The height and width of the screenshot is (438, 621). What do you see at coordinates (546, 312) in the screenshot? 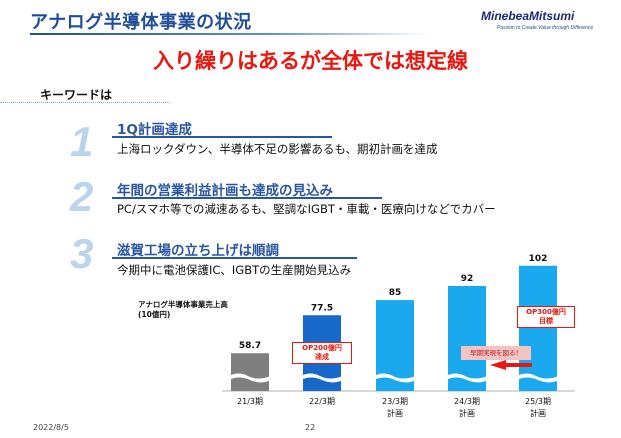
I see `callout-op300-line1: OP300億円` at bounding box center [546, 312].